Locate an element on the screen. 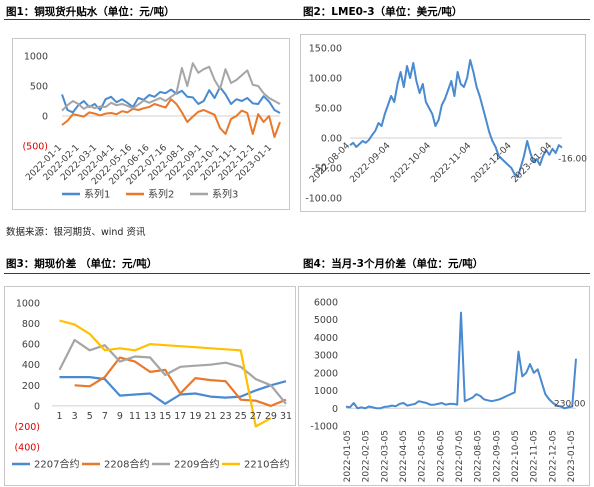 The image size is (594, 487). fig4-caption: 图4：当月-3个月价差（单位：元/吨） is located at coordinates (393, 264).